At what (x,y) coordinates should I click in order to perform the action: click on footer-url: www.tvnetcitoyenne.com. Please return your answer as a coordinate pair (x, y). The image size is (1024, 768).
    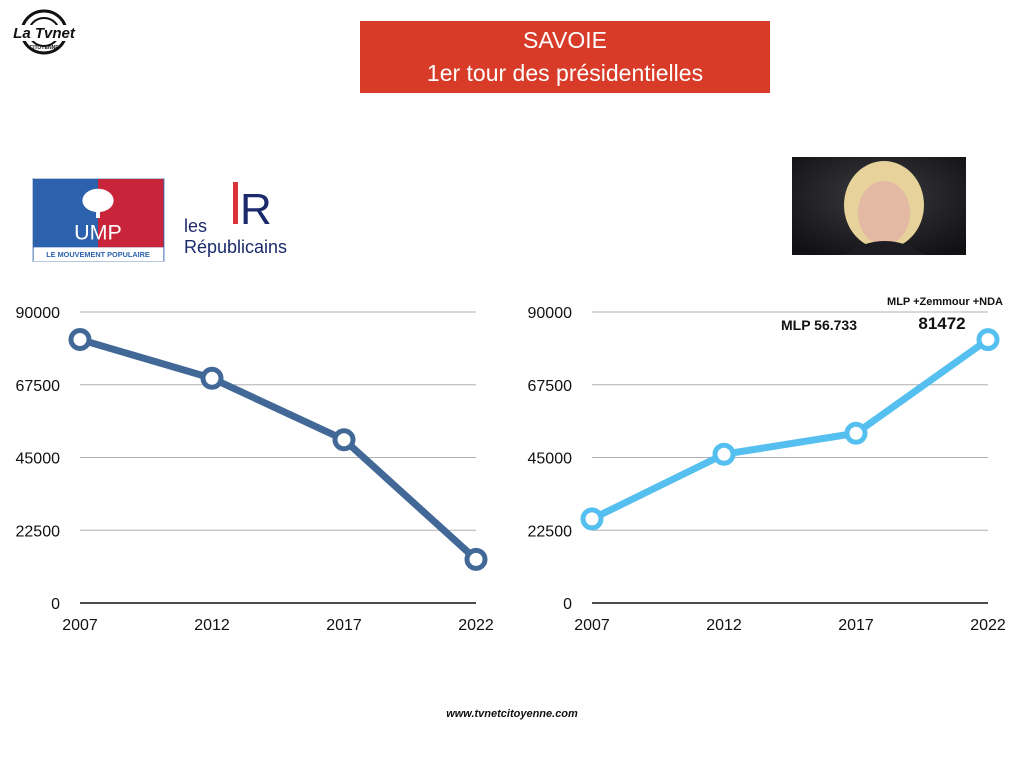
    Looking at the image, I should click on (512, 714).